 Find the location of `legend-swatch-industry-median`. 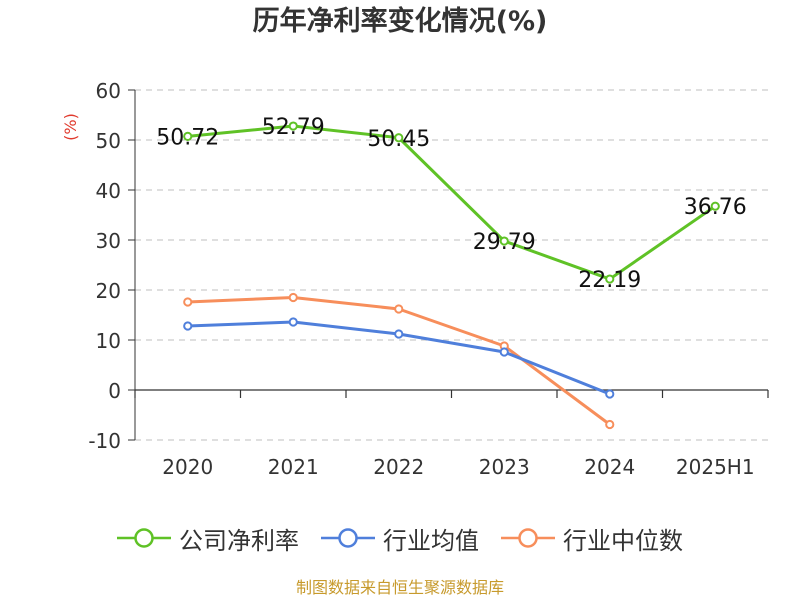

legend-swatch-industry-median is located at coordinates (528, 538).